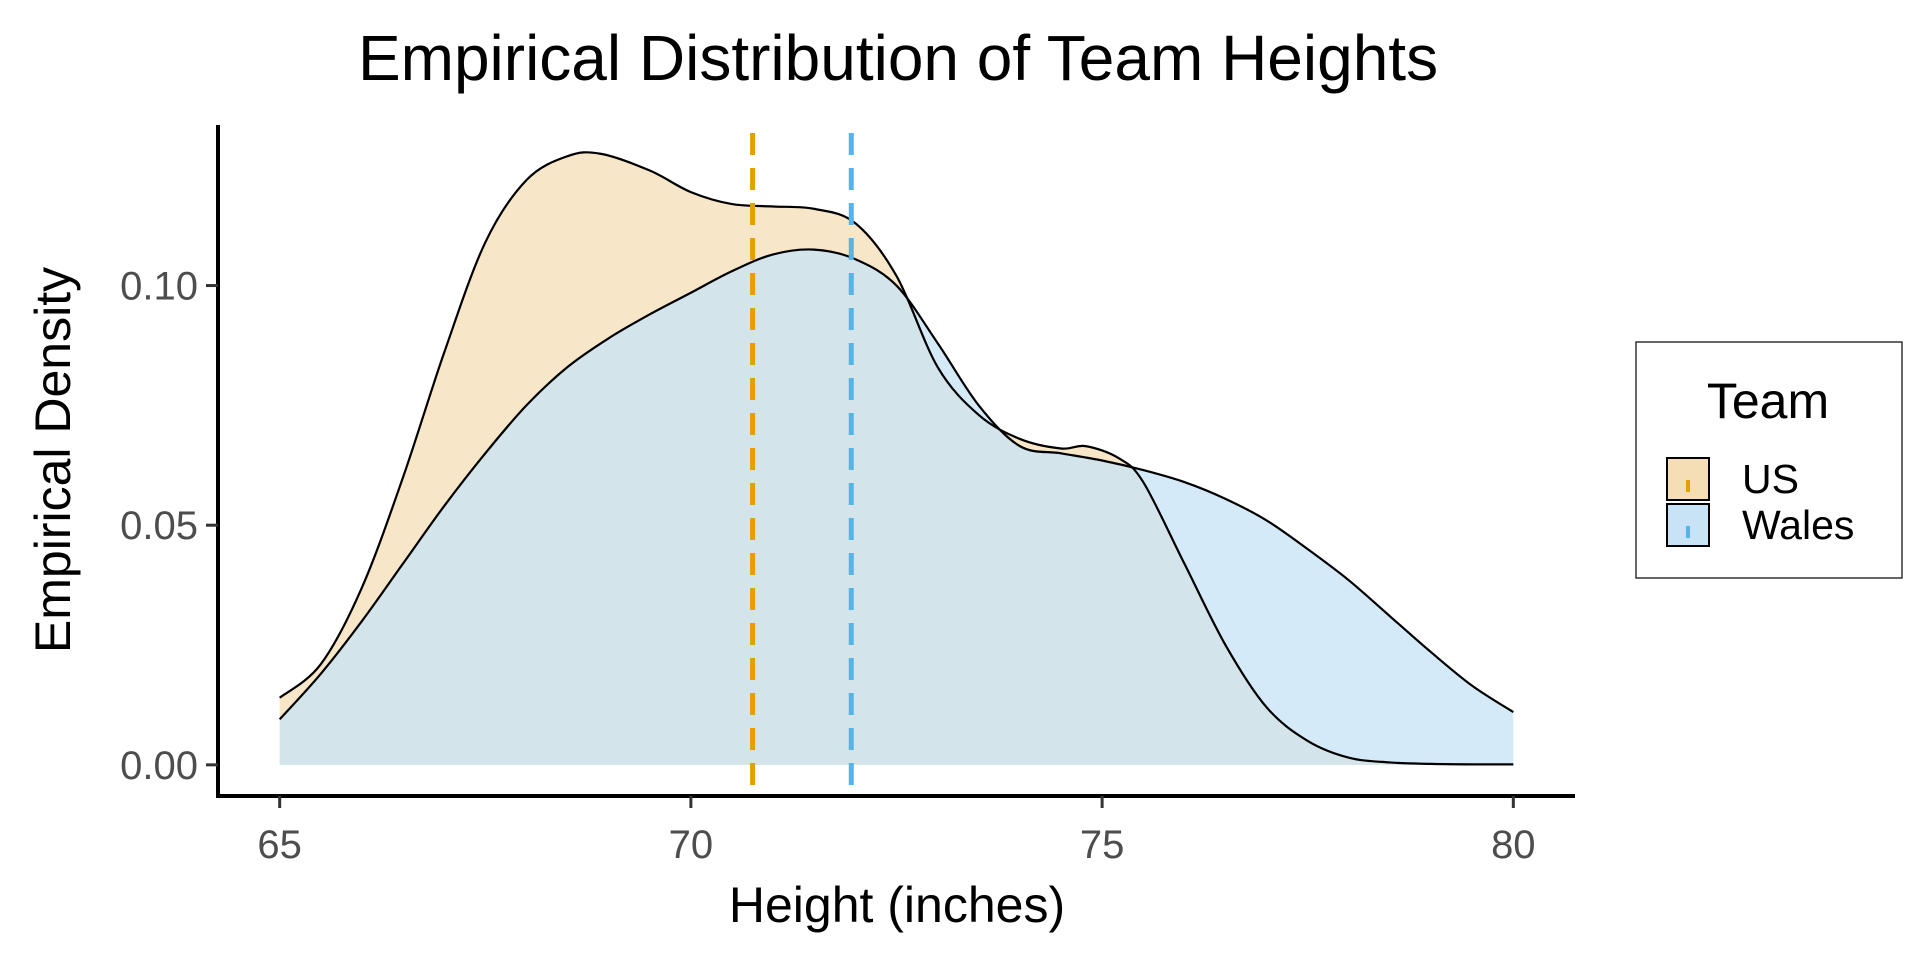  What do you see at coordinates (1688, 479) in the screenshot?
I see `legend-key-us` at bounding box center [1688, 479].